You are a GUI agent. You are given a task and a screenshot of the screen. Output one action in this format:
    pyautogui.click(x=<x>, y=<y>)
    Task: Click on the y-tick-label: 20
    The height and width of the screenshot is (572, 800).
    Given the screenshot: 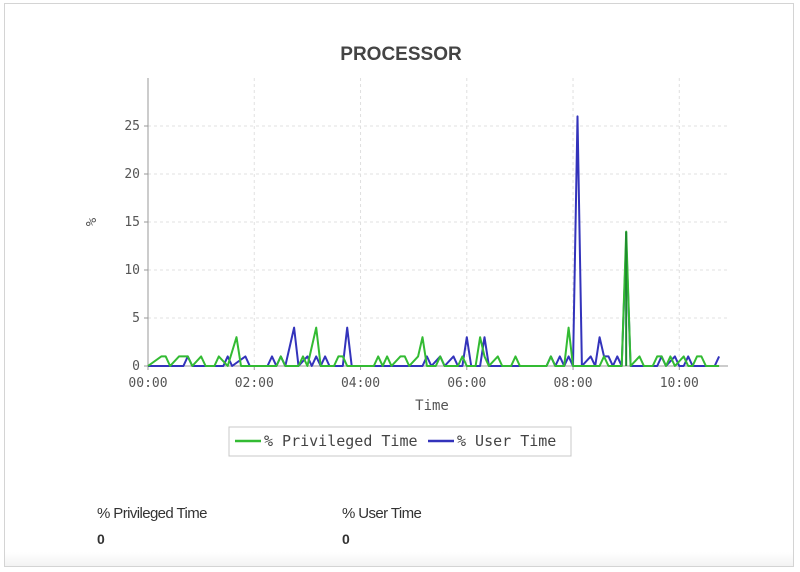 What is the action you would take?
    pyautogui.click(x=132, y=174)
    